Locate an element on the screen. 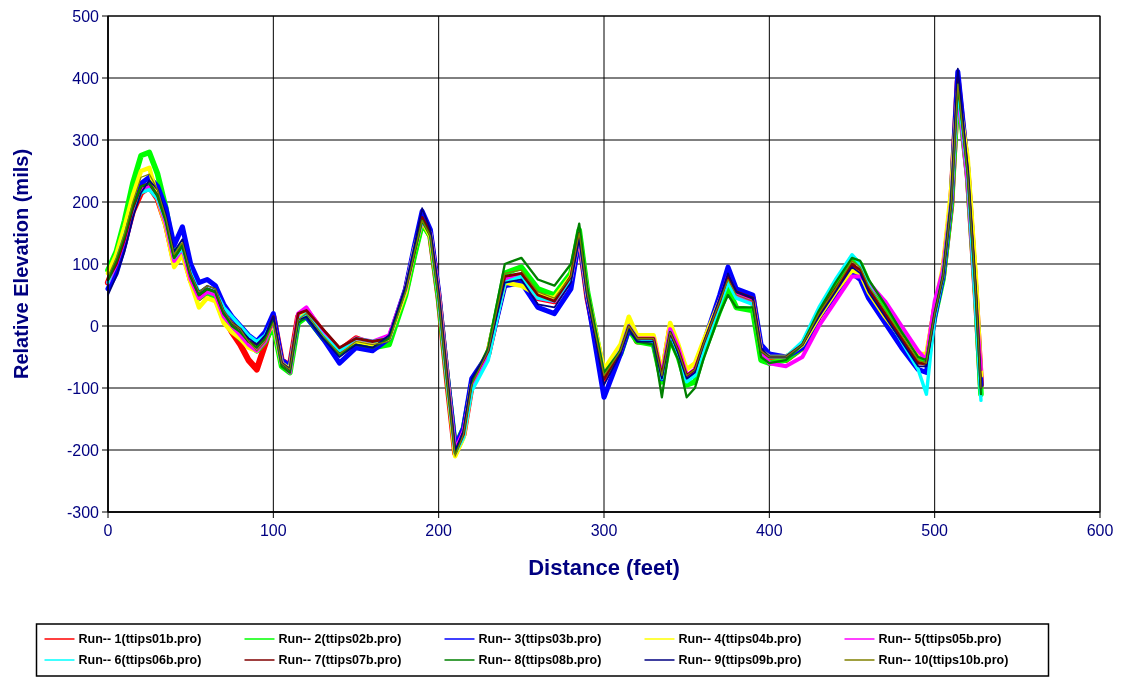  legend-label: Run-- 2(ttips02b.pro) is located at coordinates (340, 639).